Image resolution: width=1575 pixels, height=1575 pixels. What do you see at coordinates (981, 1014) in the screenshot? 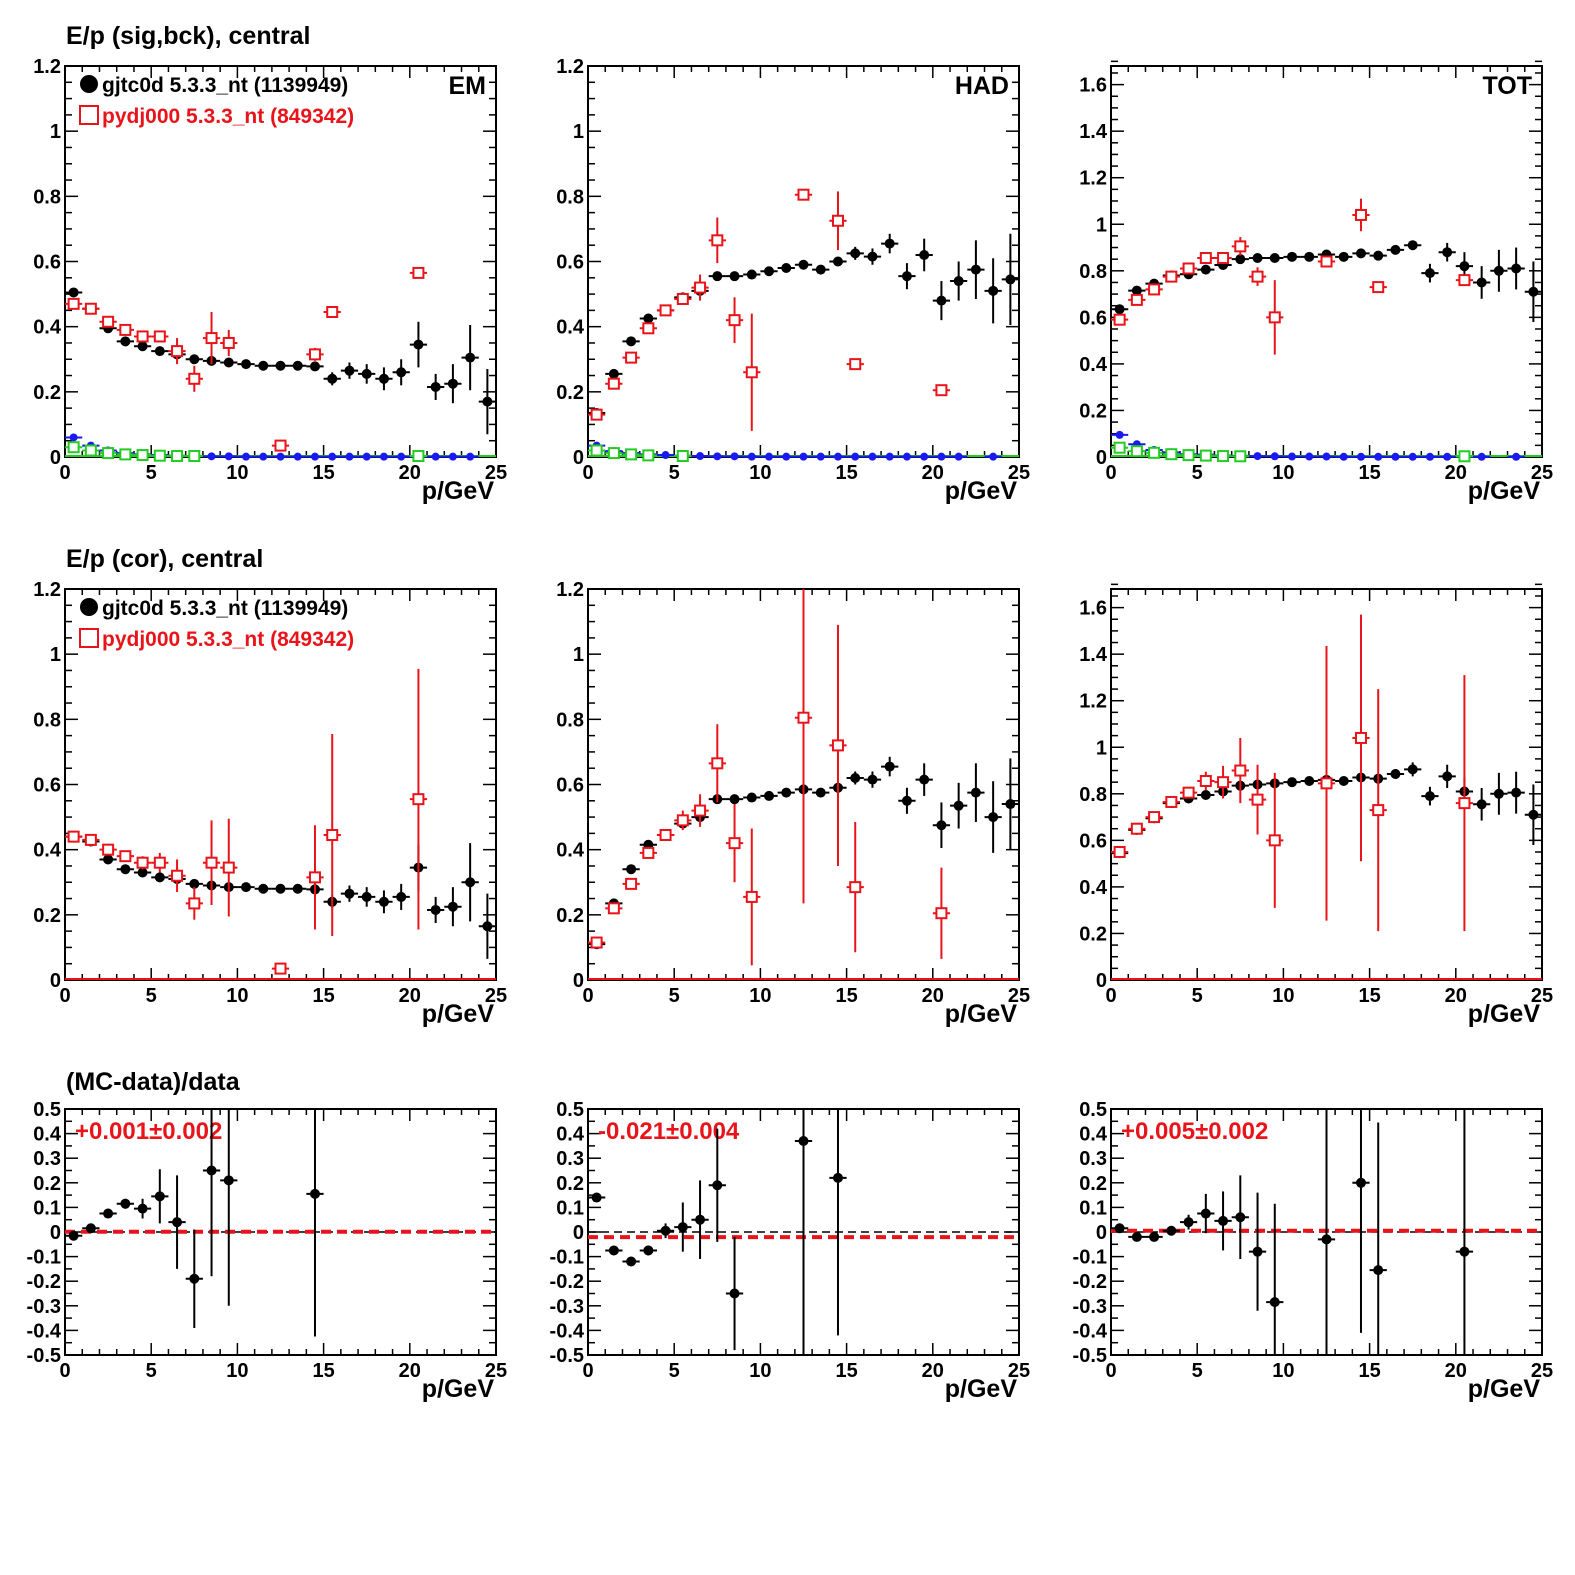
I see `x-axis-label: p/GeV` at bounding box center [981, 1014].